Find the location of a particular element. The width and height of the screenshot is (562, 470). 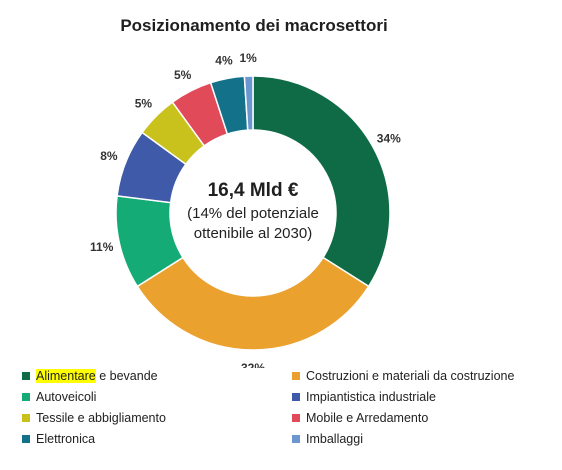

legend-label: Alimentare is located at coordinates (66, 376).